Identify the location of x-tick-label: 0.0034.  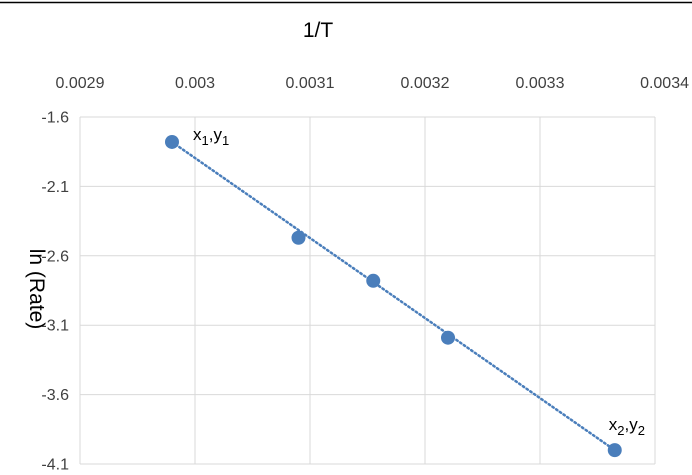
(664, 83).